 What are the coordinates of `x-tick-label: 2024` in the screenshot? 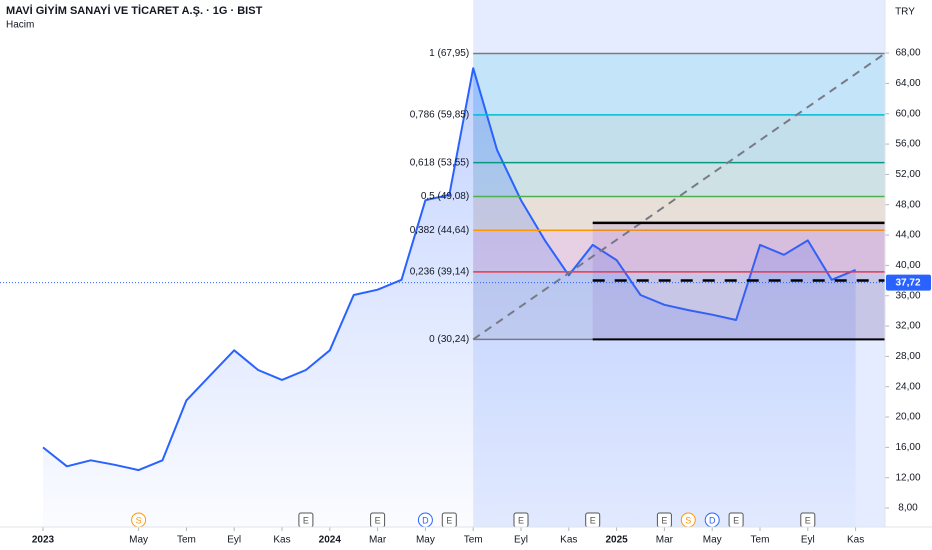 It's located at (330, 540).